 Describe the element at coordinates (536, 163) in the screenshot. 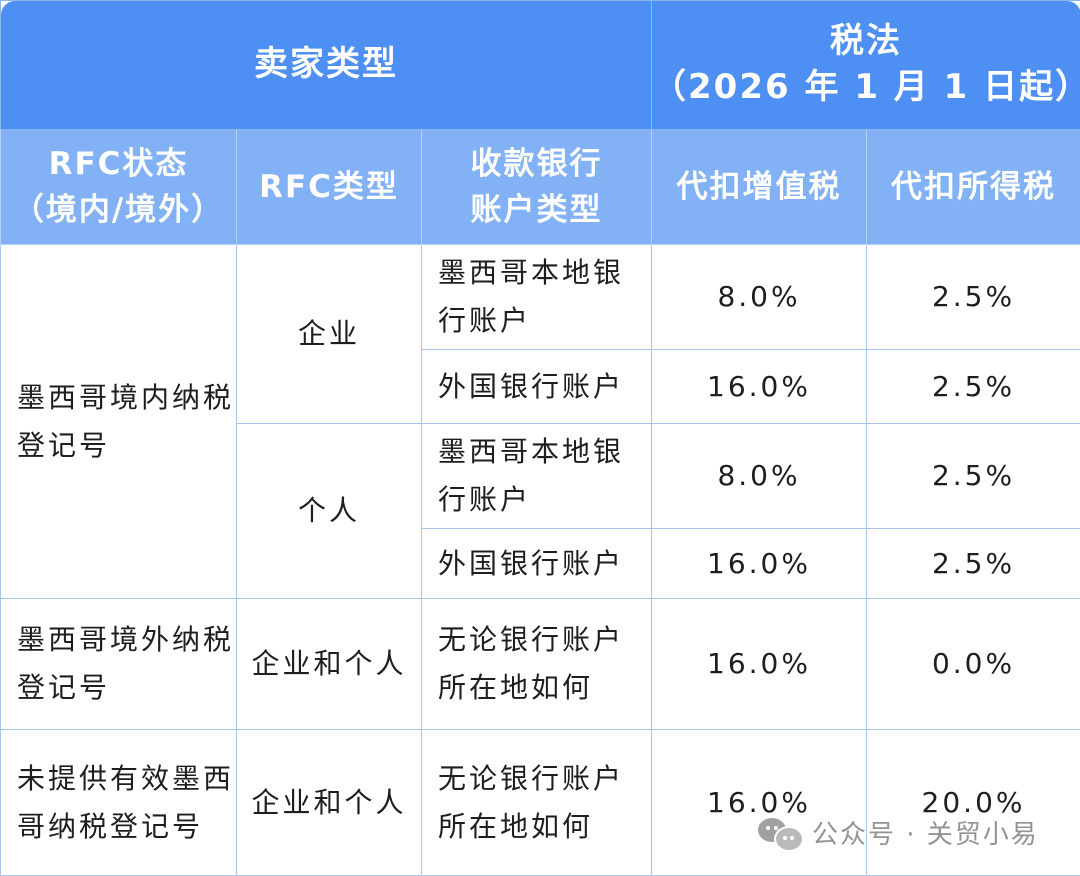

I see `bank-type-header-line1: 收款银行` at that location.